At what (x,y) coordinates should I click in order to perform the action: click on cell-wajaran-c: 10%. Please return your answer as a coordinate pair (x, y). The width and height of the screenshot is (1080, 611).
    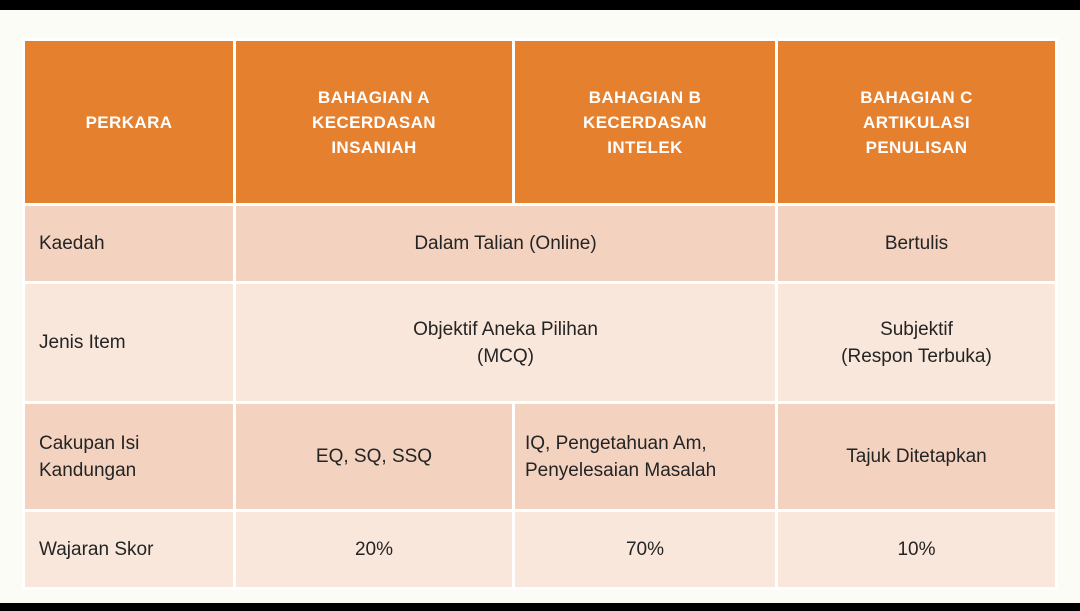
    Looking at the image, I should click on (916, 549).